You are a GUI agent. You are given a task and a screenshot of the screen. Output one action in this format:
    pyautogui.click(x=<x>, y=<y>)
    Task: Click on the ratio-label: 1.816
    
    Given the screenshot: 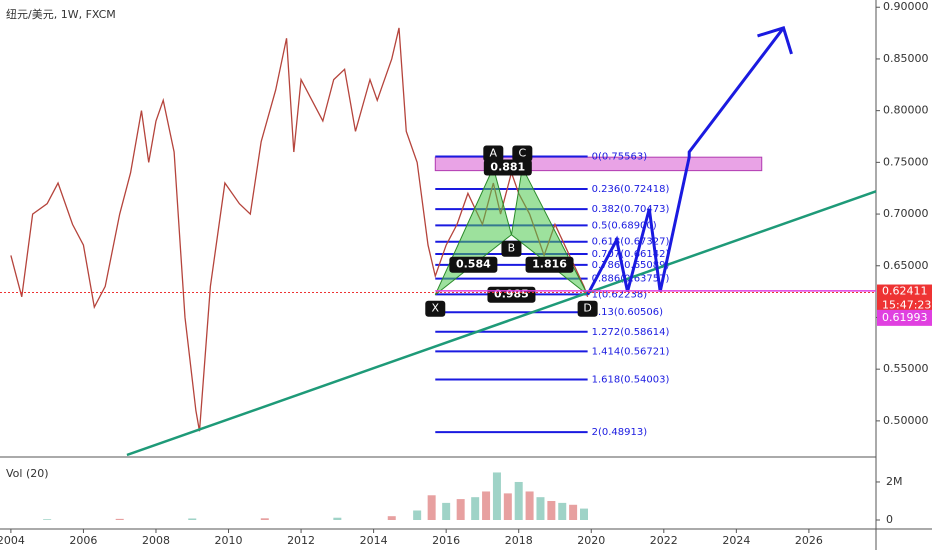 What is the action you would take?
    pyautogui.click(x=549, y=264)
    